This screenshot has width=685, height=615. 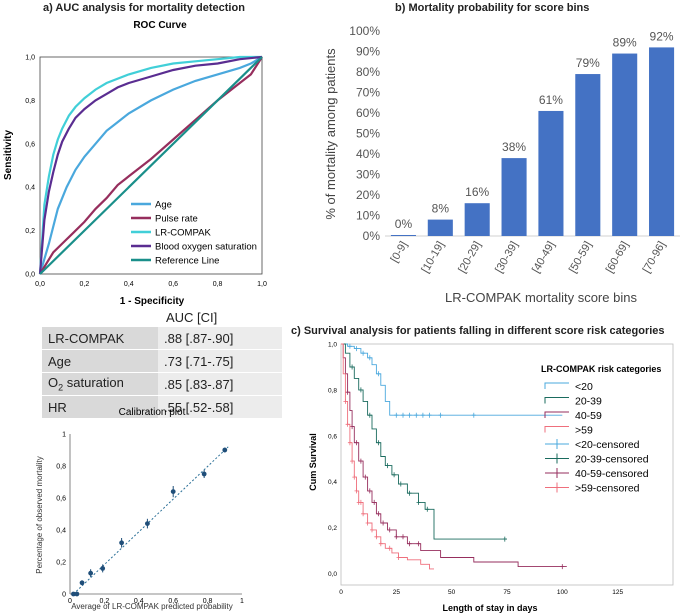 What do you see at coordinates (541, 297) in the screenshot?
I see `bar-xlabel: LR-COMPAK mortality score bins` at bounding box center [541, 297].